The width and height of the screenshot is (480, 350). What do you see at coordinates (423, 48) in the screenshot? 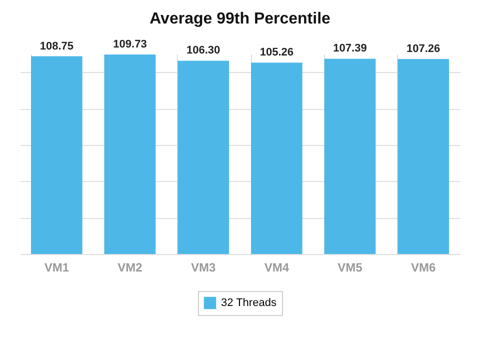
I see `data-label: 107.26` at bounding box center [423, 48].